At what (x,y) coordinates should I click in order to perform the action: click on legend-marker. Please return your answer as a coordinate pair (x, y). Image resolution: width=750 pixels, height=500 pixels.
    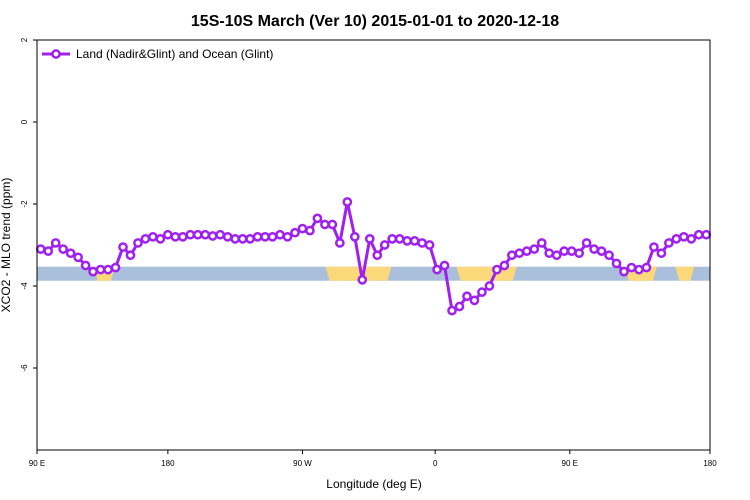
    Looking at the image, I should click on (56, 54).